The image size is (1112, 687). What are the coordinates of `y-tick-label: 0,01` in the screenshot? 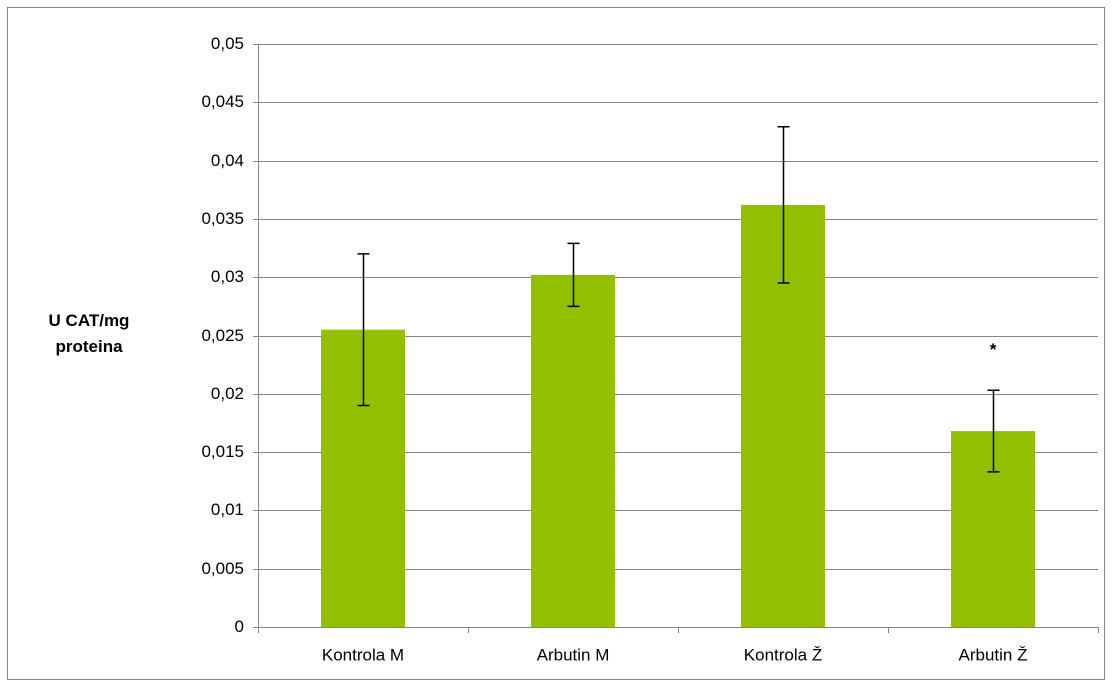 It's located at (227, 509).